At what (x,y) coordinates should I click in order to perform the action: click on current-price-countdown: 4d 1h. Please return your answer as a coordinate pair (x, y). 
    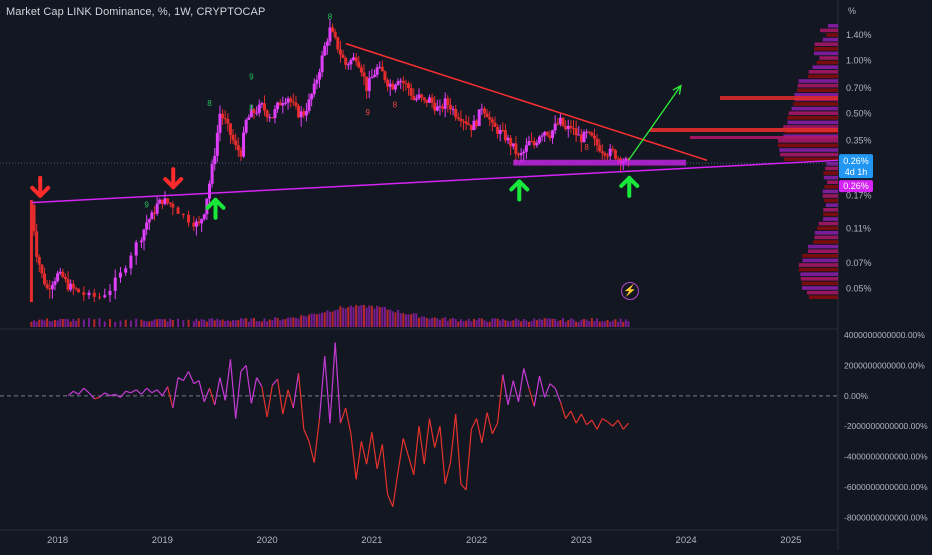
    Looking at the image, I should click on (856, 172).